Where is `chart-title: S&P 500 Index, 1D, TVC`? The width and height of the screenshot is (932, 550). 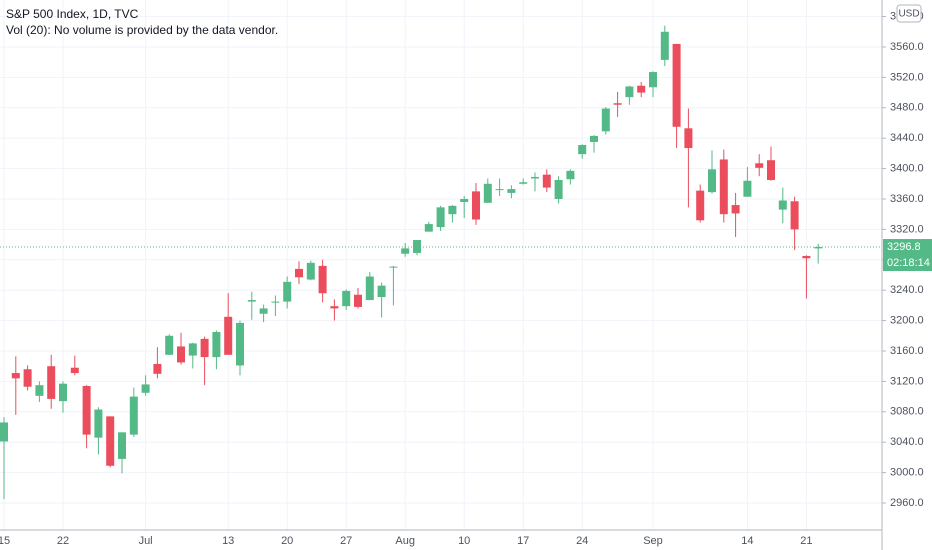 chart-title: S&P 500 Index, 1D, TVC is located at coordinates (72, 14).